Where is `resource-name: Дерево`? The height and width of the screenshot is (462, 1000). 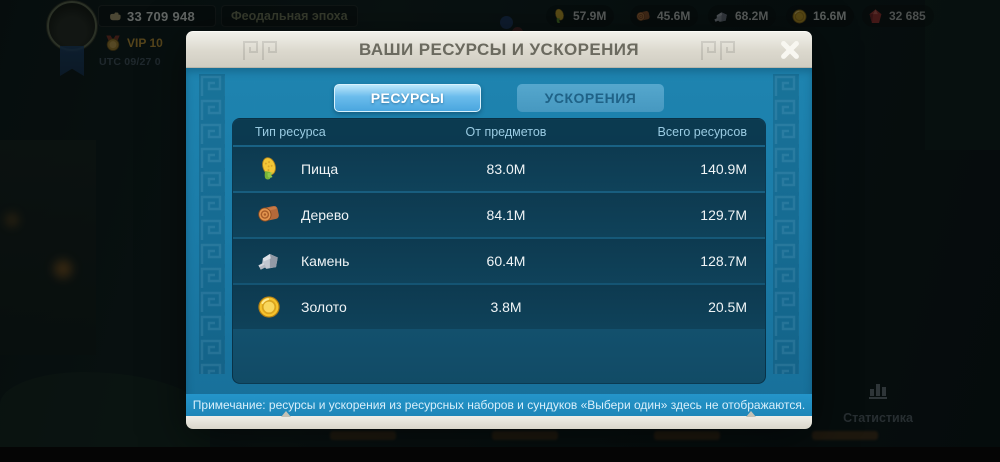
resource-name: Дерево is located at coordinates (325, 215).